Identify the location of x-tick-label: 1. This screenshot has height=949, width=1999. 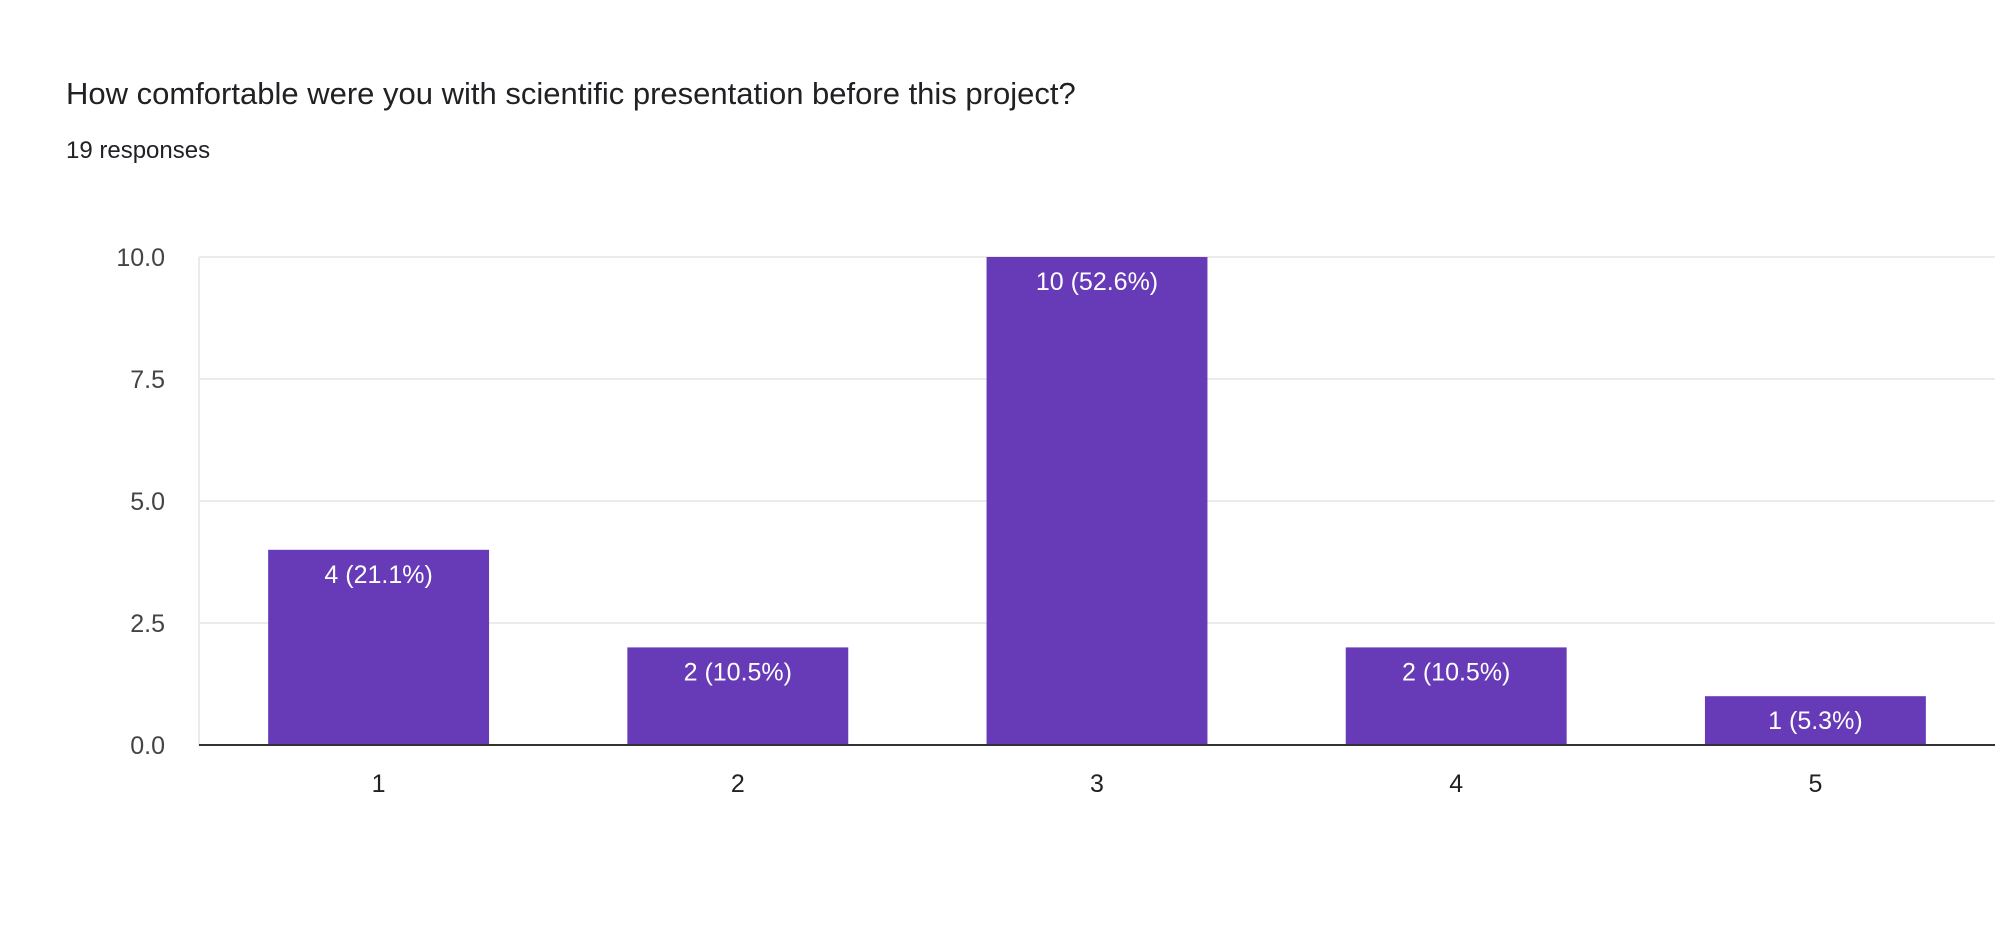
(379, 784).